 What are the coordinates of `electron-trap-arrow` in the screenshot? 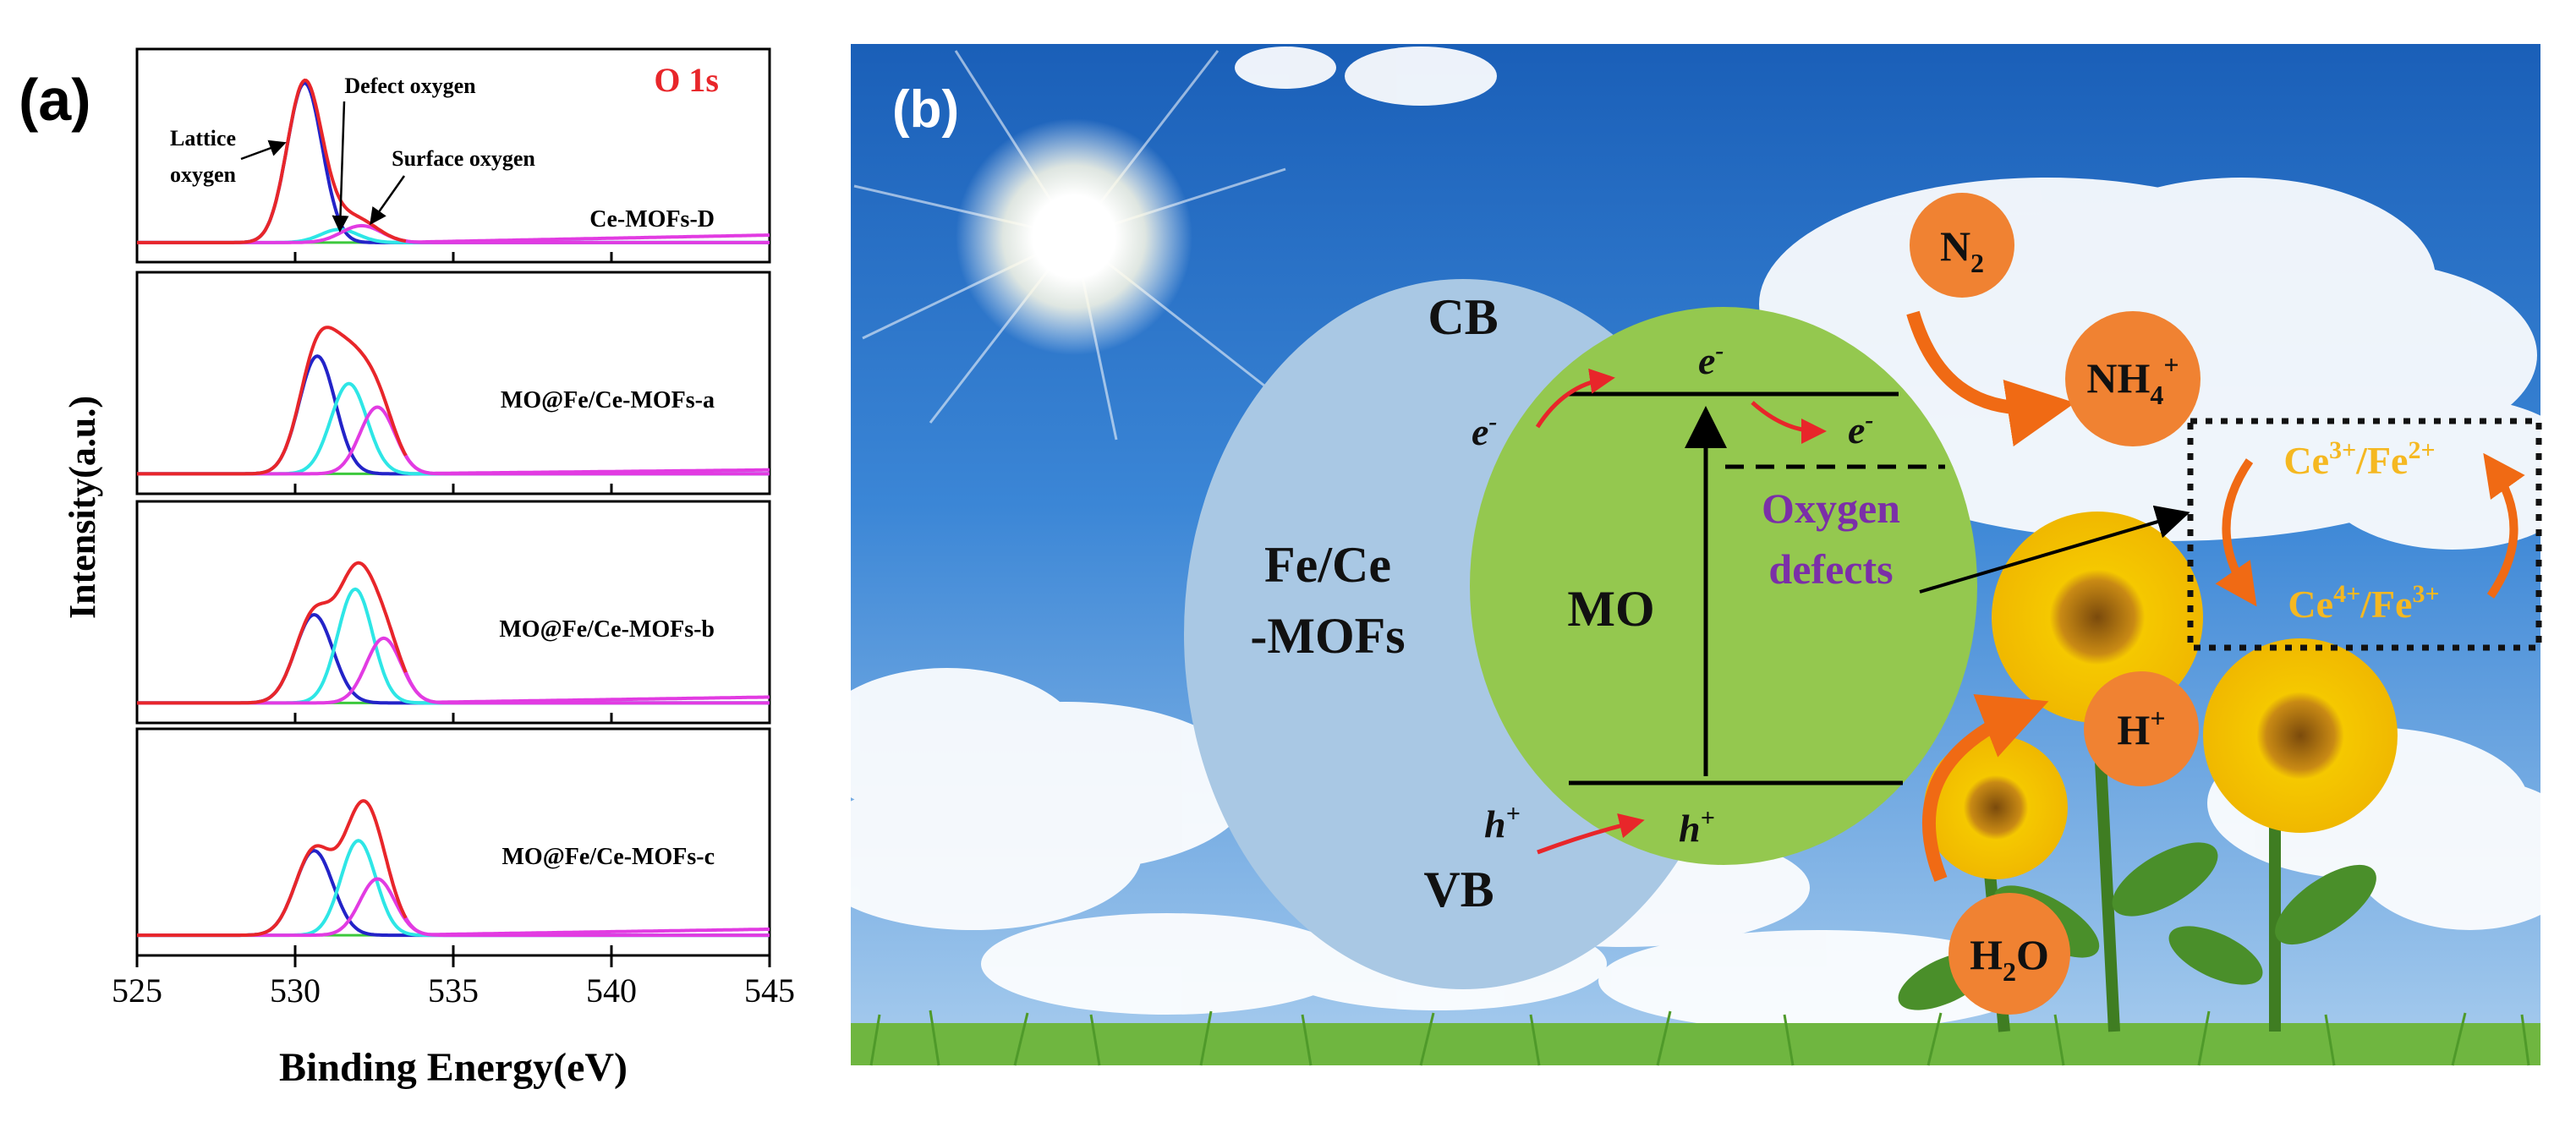 It's located at (1789, 422).